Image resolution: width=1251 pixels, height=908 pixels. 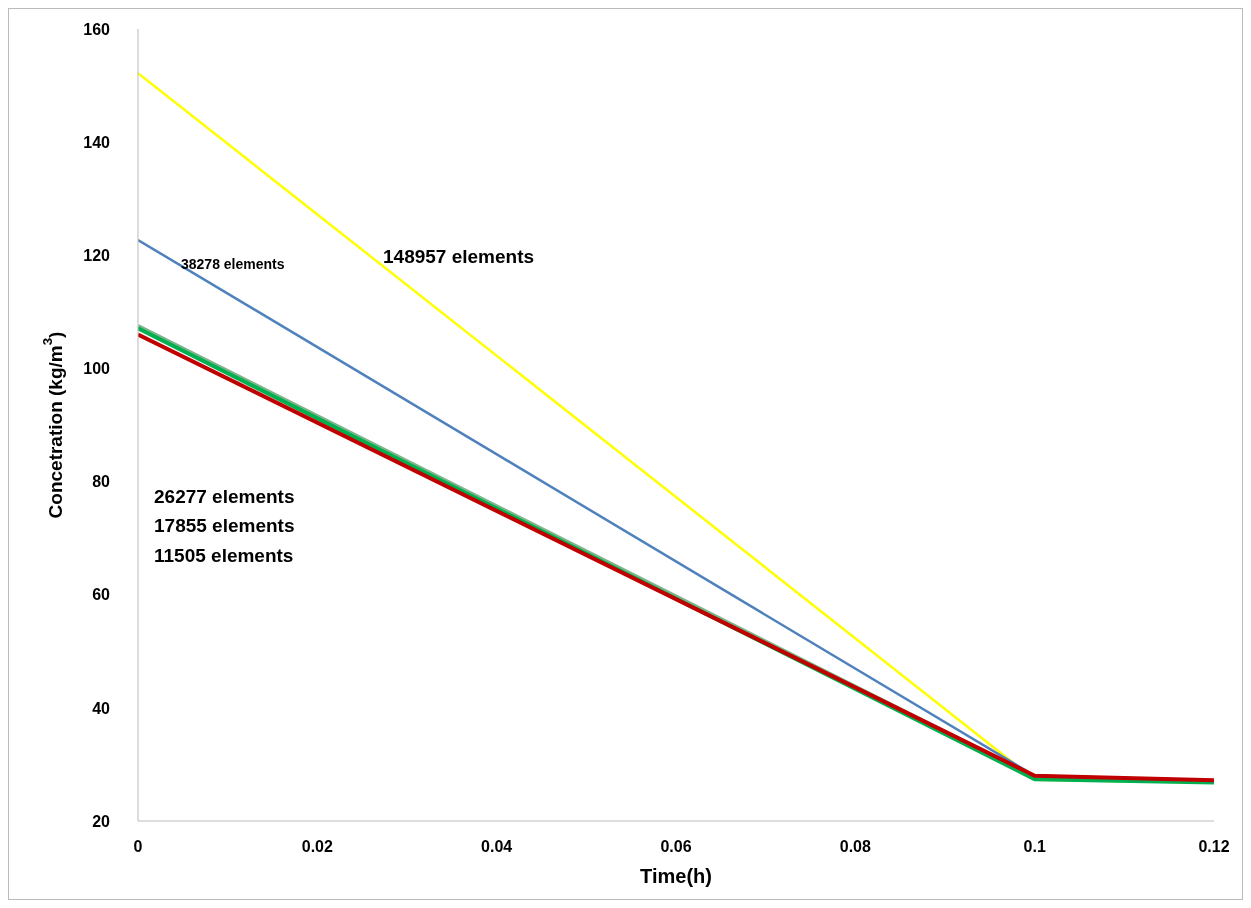 What do you see at coordinates (233, 264) in the screenshot?
I see `series-label: 38278 elements` at bounding box center [233, 264].